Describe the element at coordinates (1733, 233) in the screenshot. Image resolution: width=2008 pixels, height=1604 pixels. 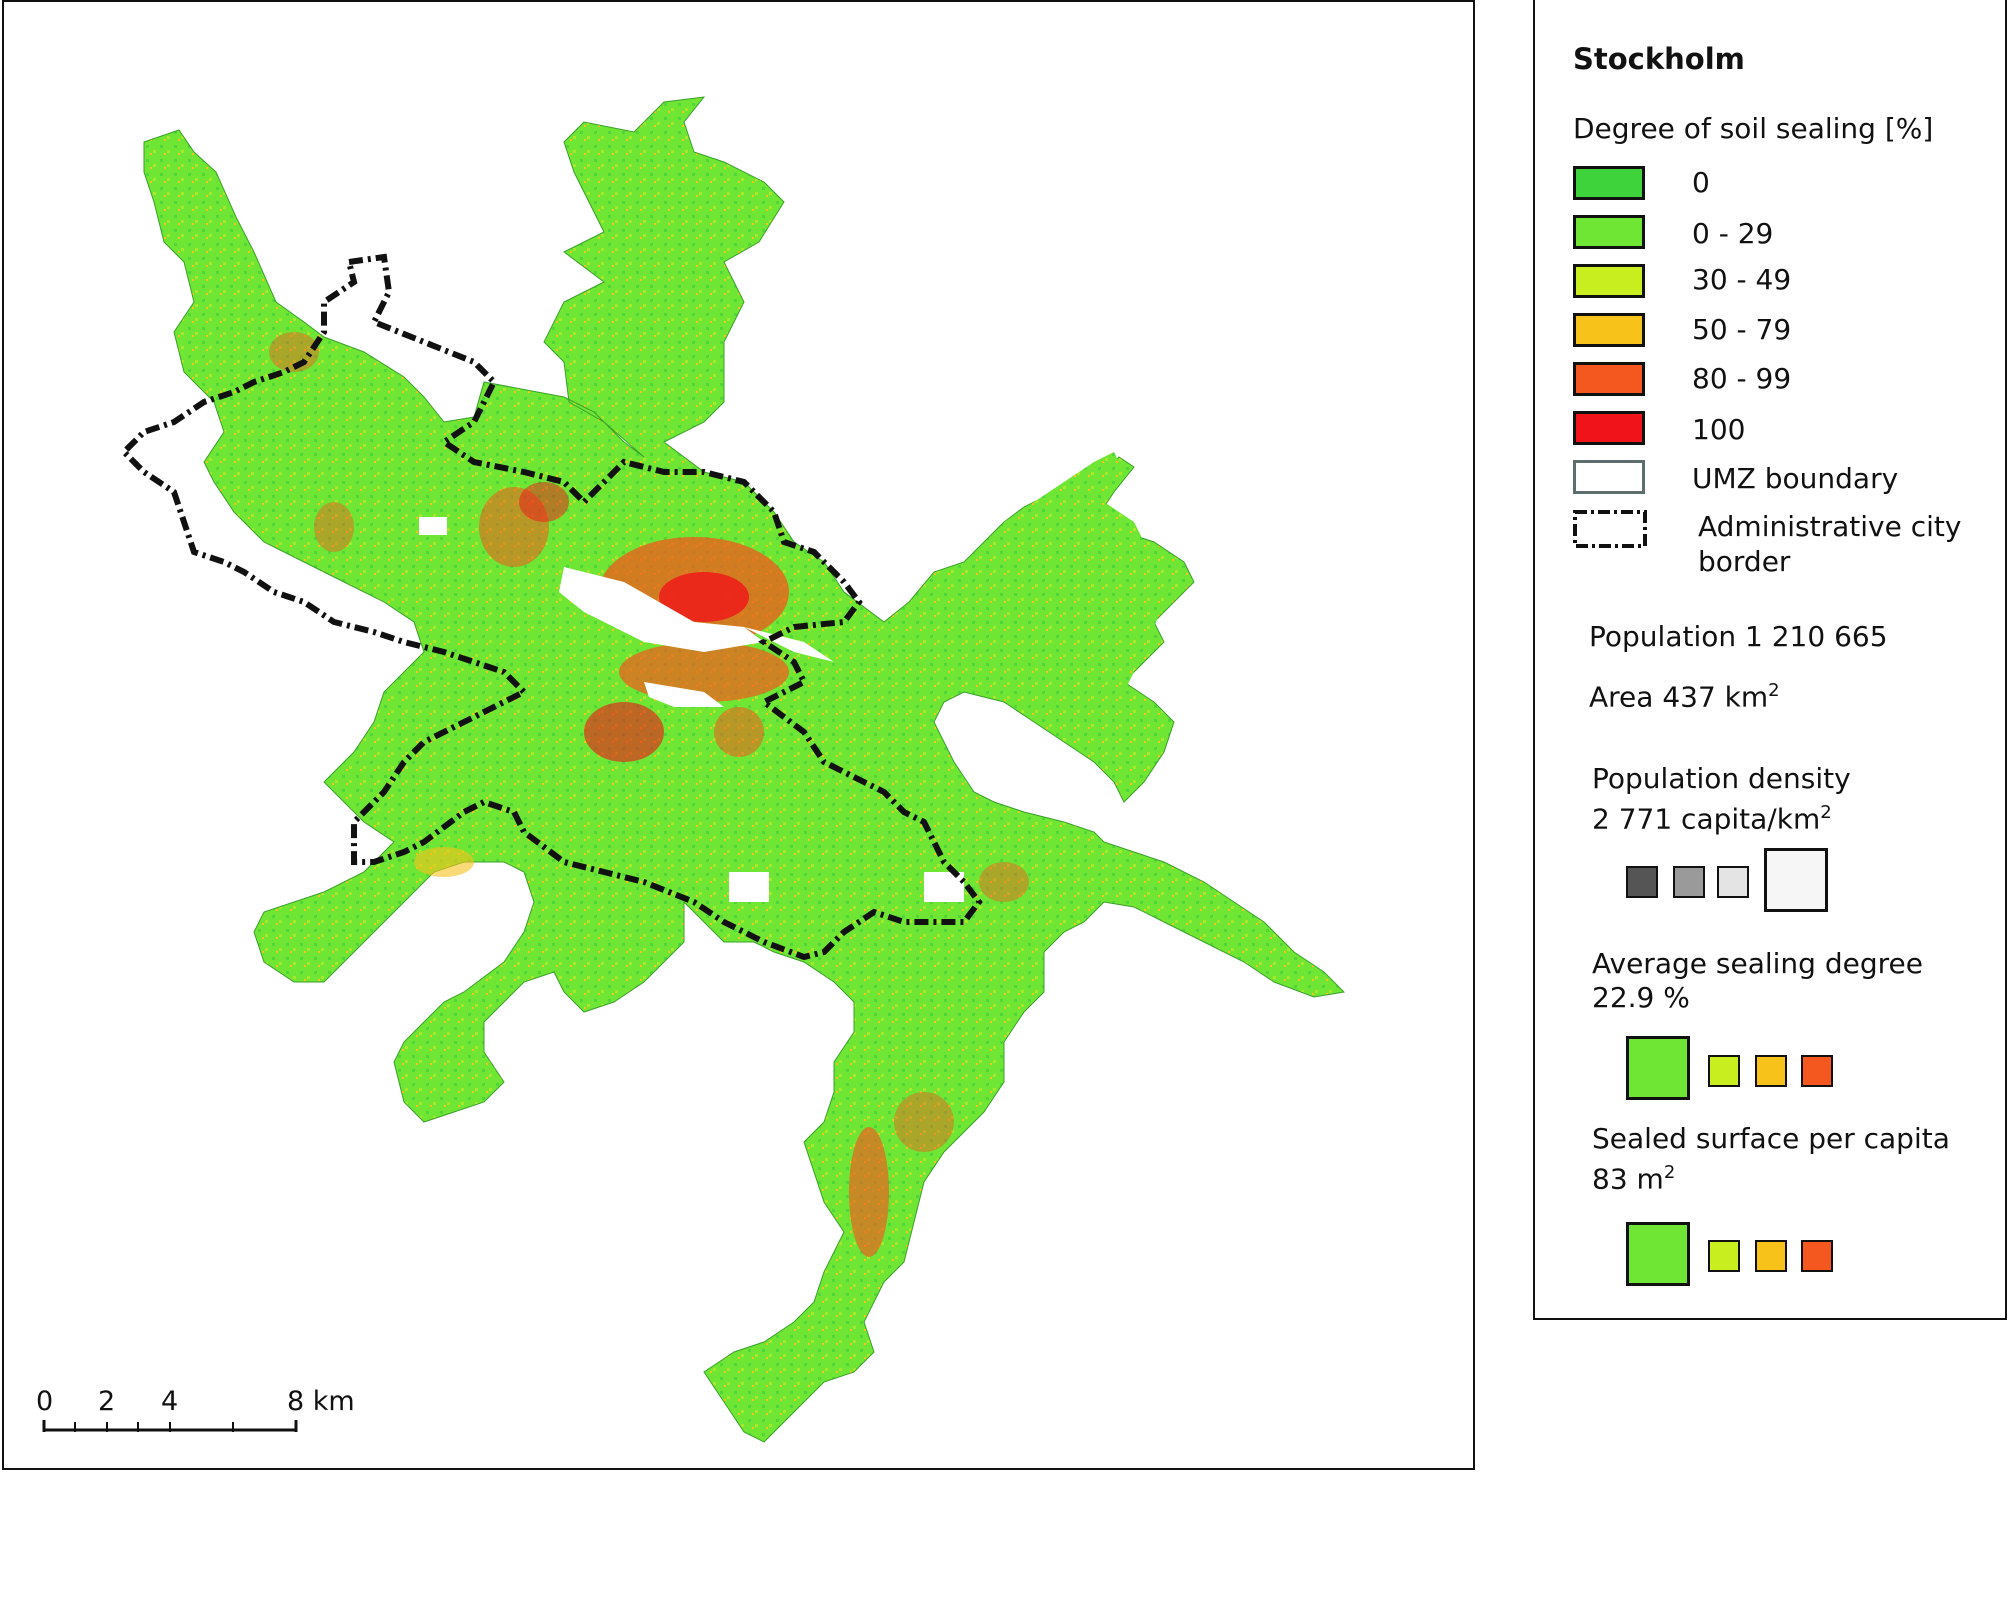
I see `class-label-0-29: 0 - 29` at that location.